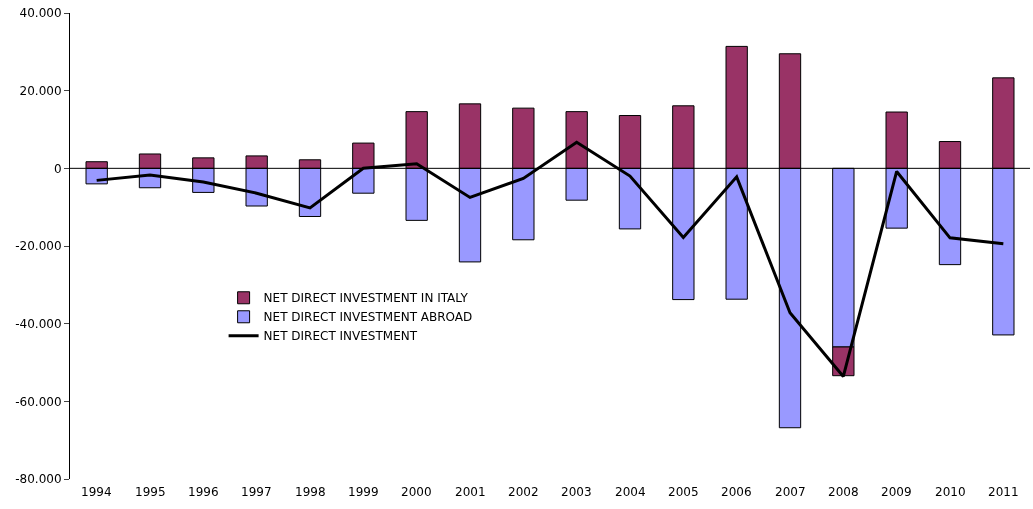 This screenshot has height=509, width=1033. What do you see at coordinates (416, 492) in the screenshot?
I see `x-tick-label: 2000` at bounding box center [416, 492].